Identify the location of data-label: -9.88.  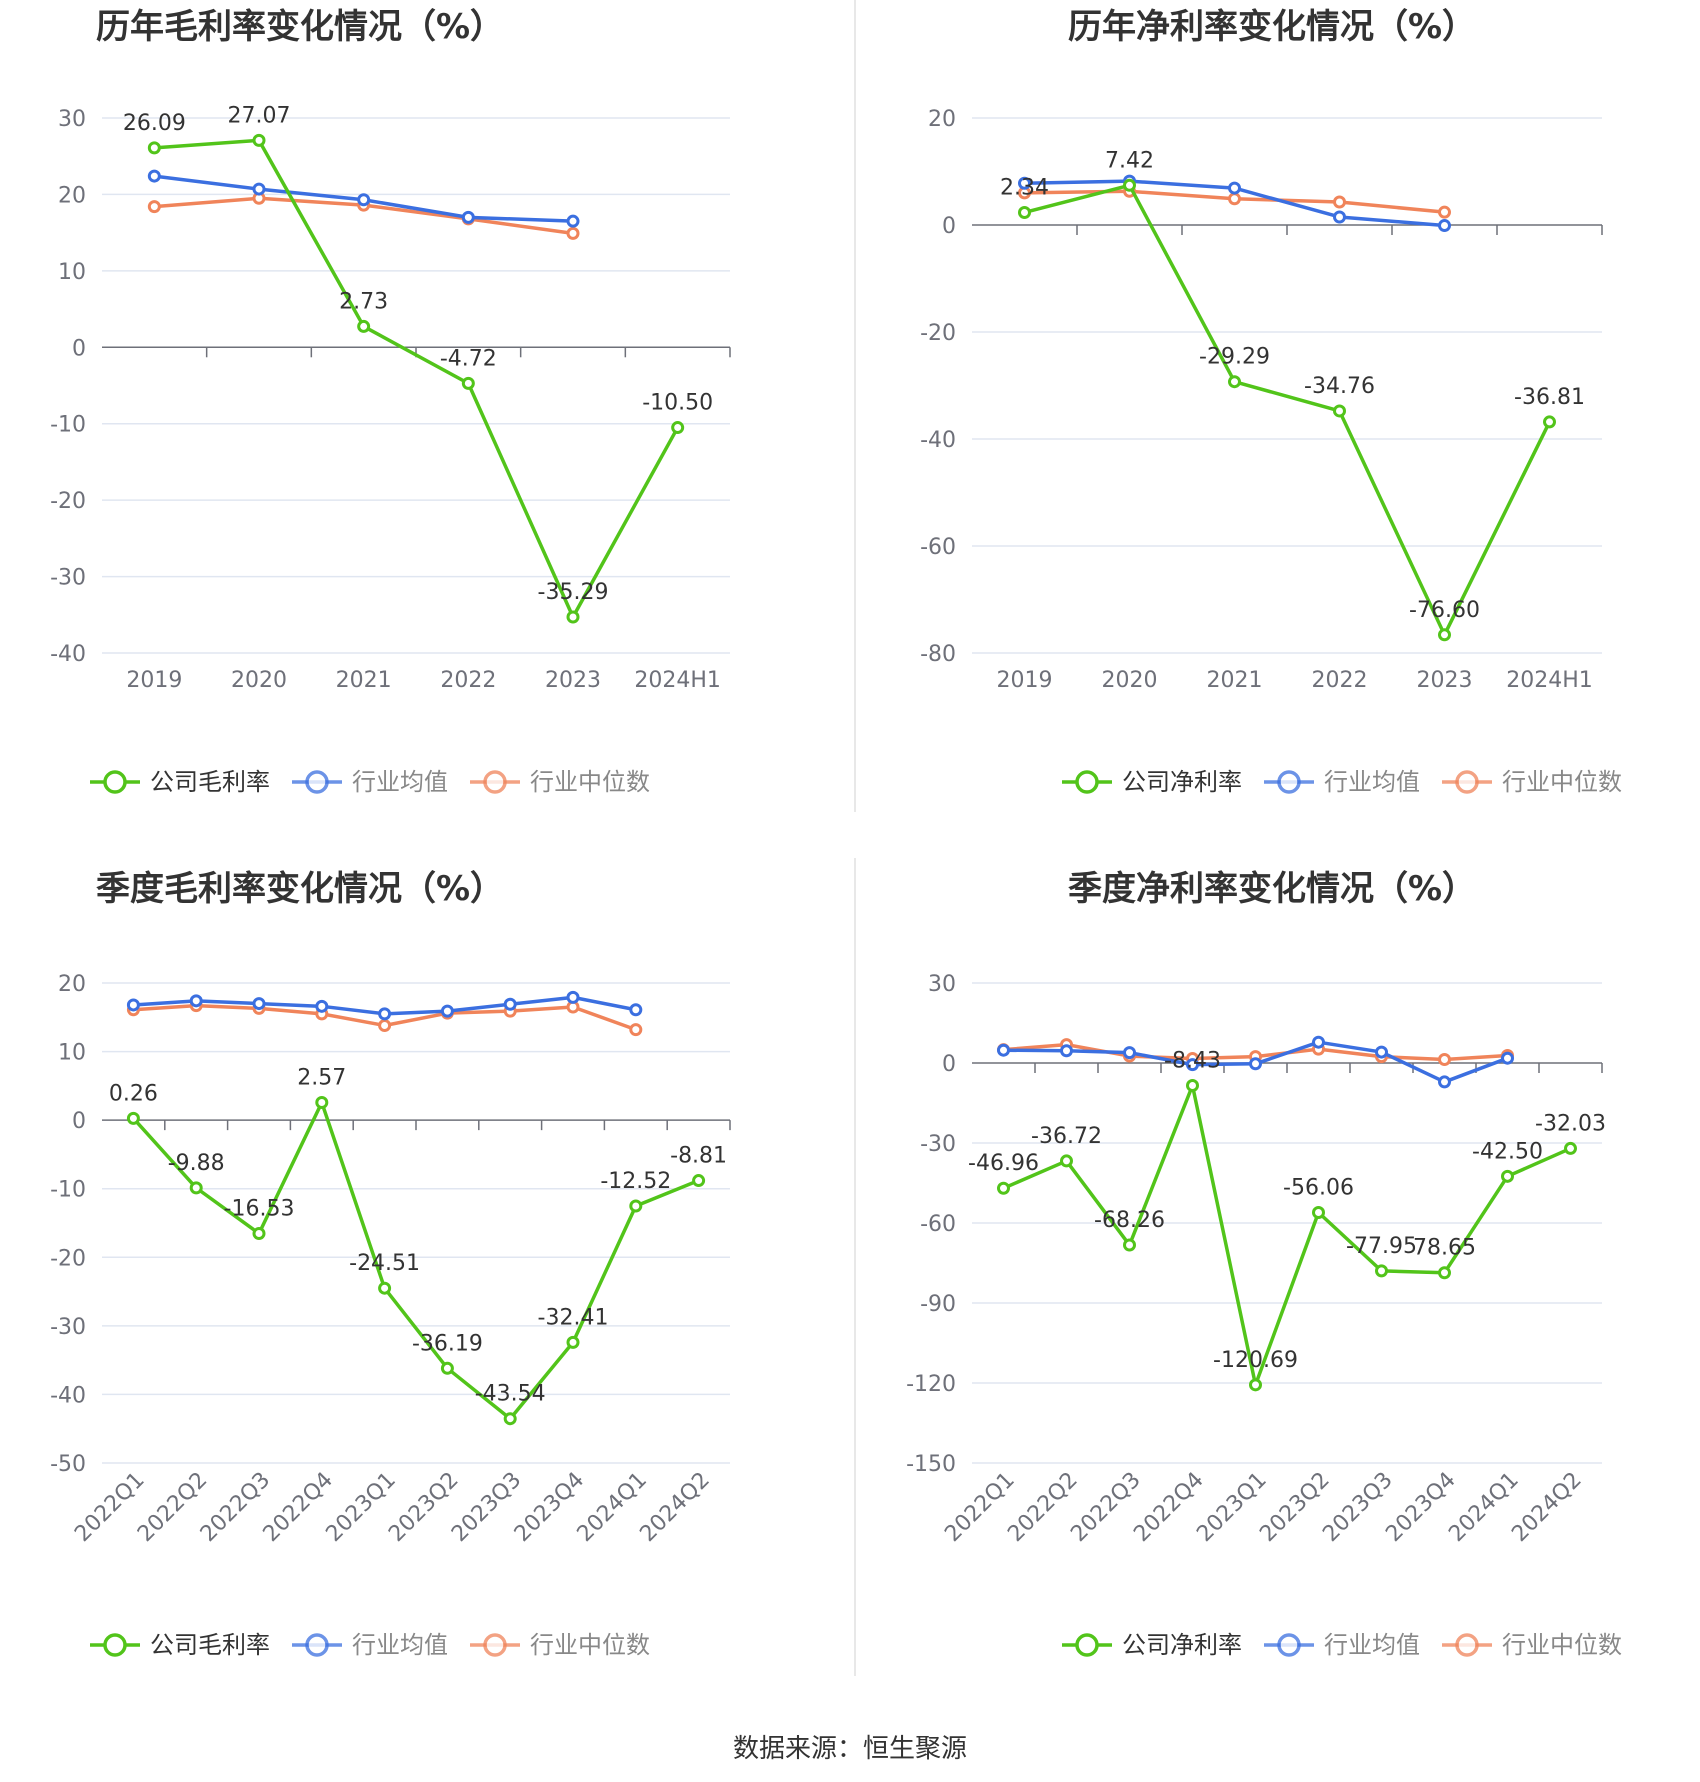
(196, 1163).